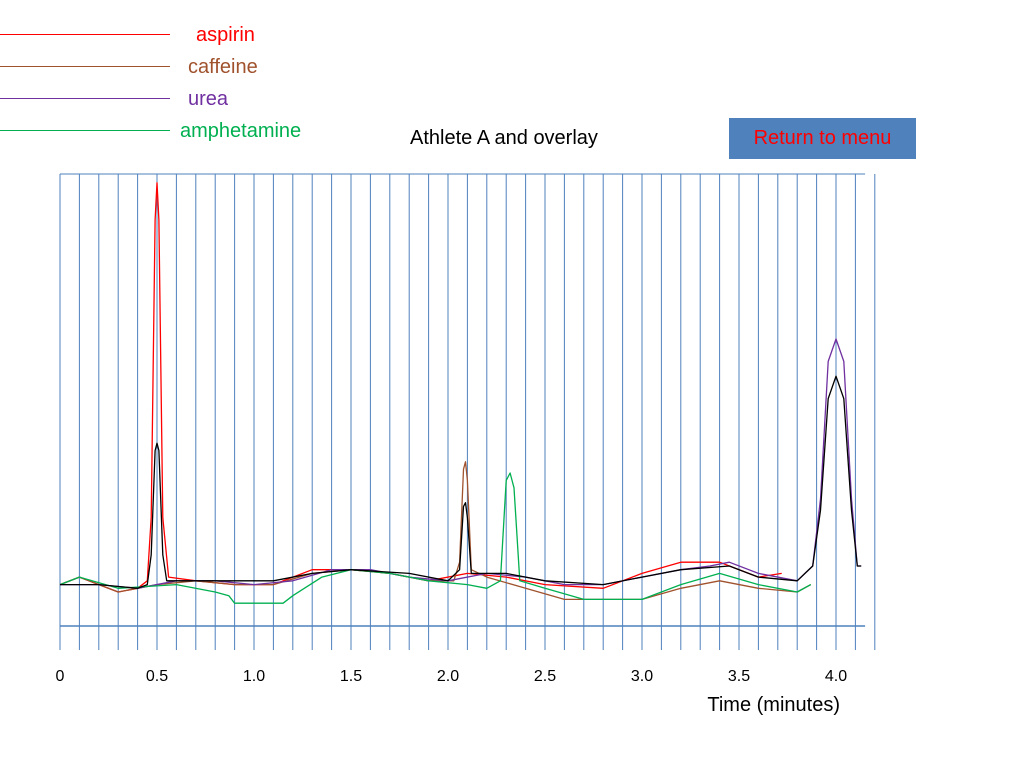 Image resolution: width=1024 pixels, height=768 pixels. Describe the element at coordinates (504, 138) in the screenshot. I see `chart-title: Athlete A and overlay` at that location.